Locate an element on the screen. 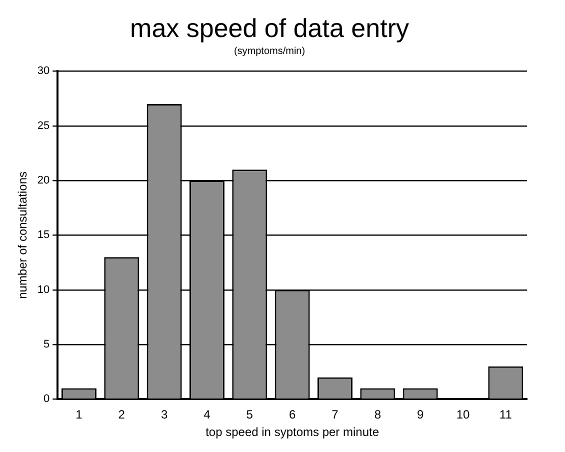 Image resolution: width=565 pixels, height=452 pixels. y-tick-label: 10 is located at coordinates (43, 290).